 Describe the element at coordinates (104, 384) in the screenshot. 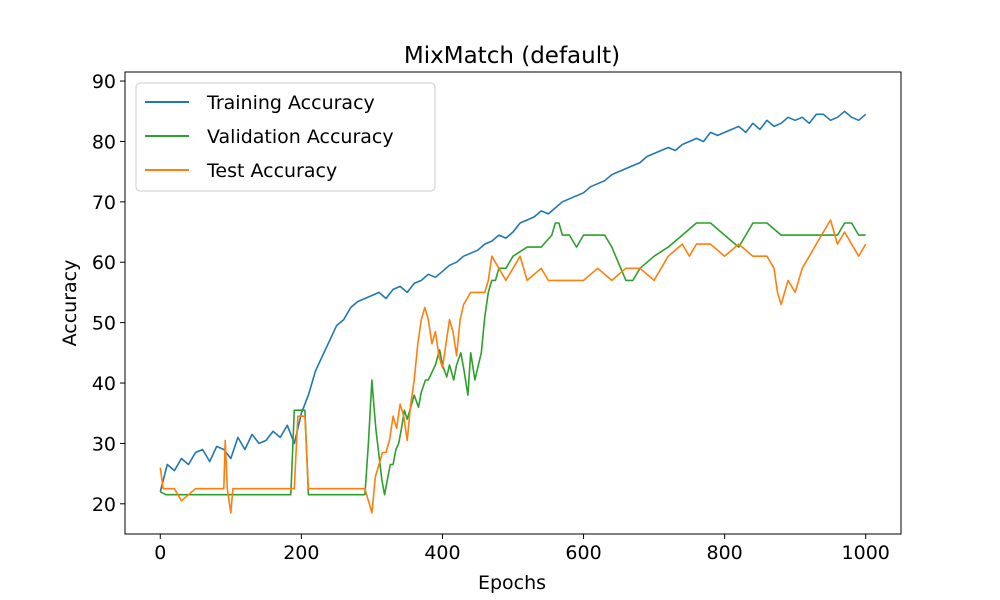

I see `y-tick-label: 40` at that location.